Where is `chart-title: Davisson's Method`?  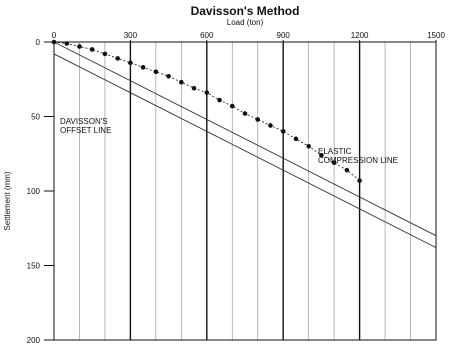
chart-title: Davisson's Method is located at coordinates (245, 11).